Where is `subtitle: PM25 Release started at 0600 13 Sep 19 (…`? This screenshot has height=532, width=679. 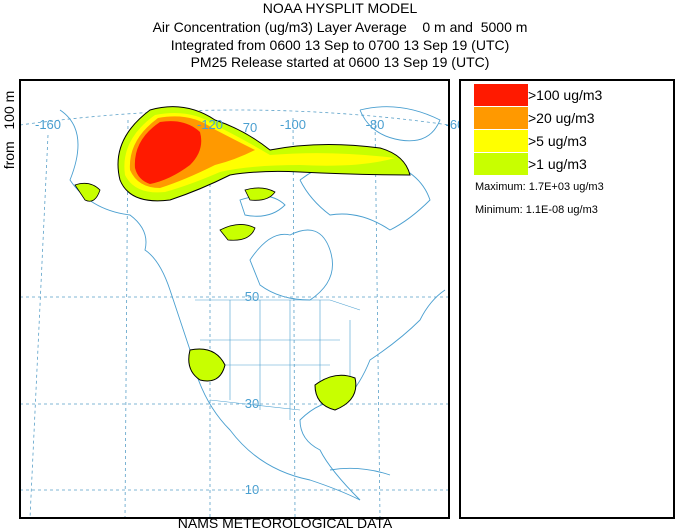
subtitle: PM25 Release started at 0600 13 Sep 19 (… is located at coordinates (340, 62).